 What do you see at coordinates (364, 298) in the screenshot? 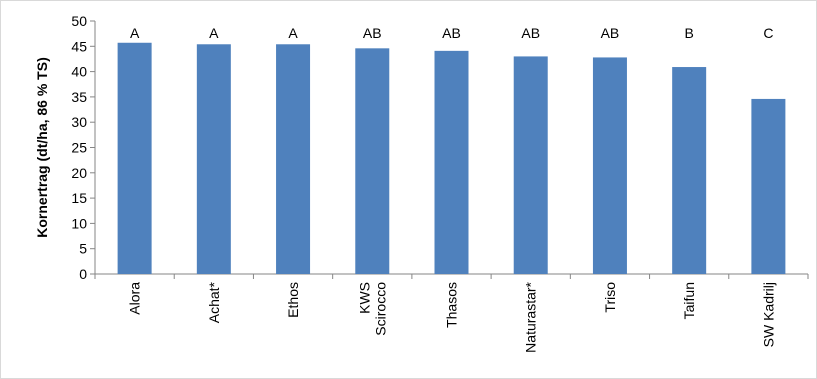
I see `category-label: KWS` at bounding box center [364, 298].